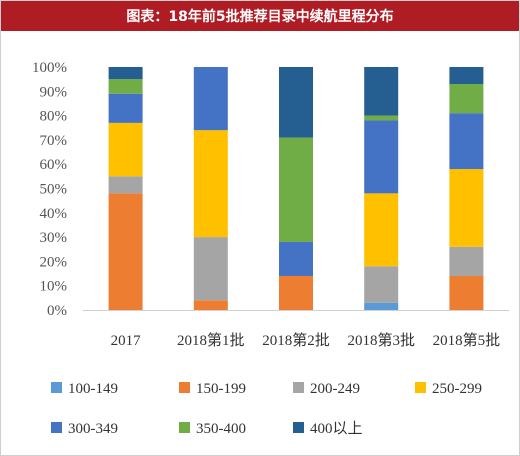 The height and width of the screenshot is (456, 520). What do you see at coordinates (54, 238) in the screenshot?
I see `y-tick-label: 30%` at bounding box center [54, 238].